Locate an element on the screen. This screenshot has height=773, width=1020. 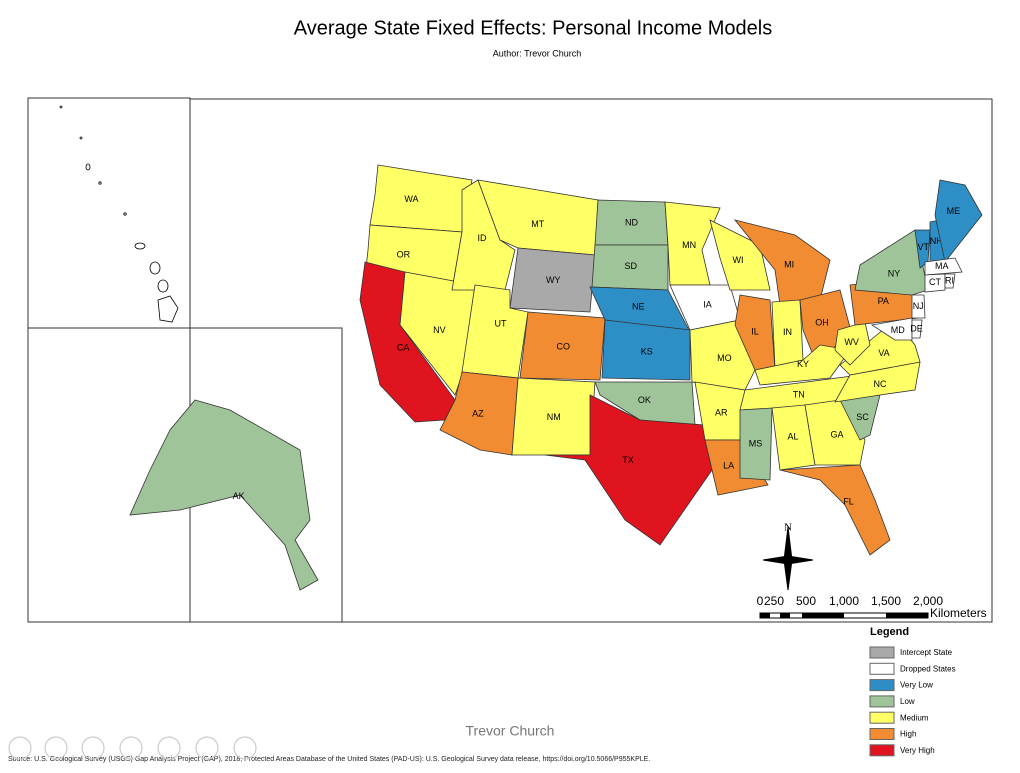
state-label: CT is located at coordinates (935, 282).